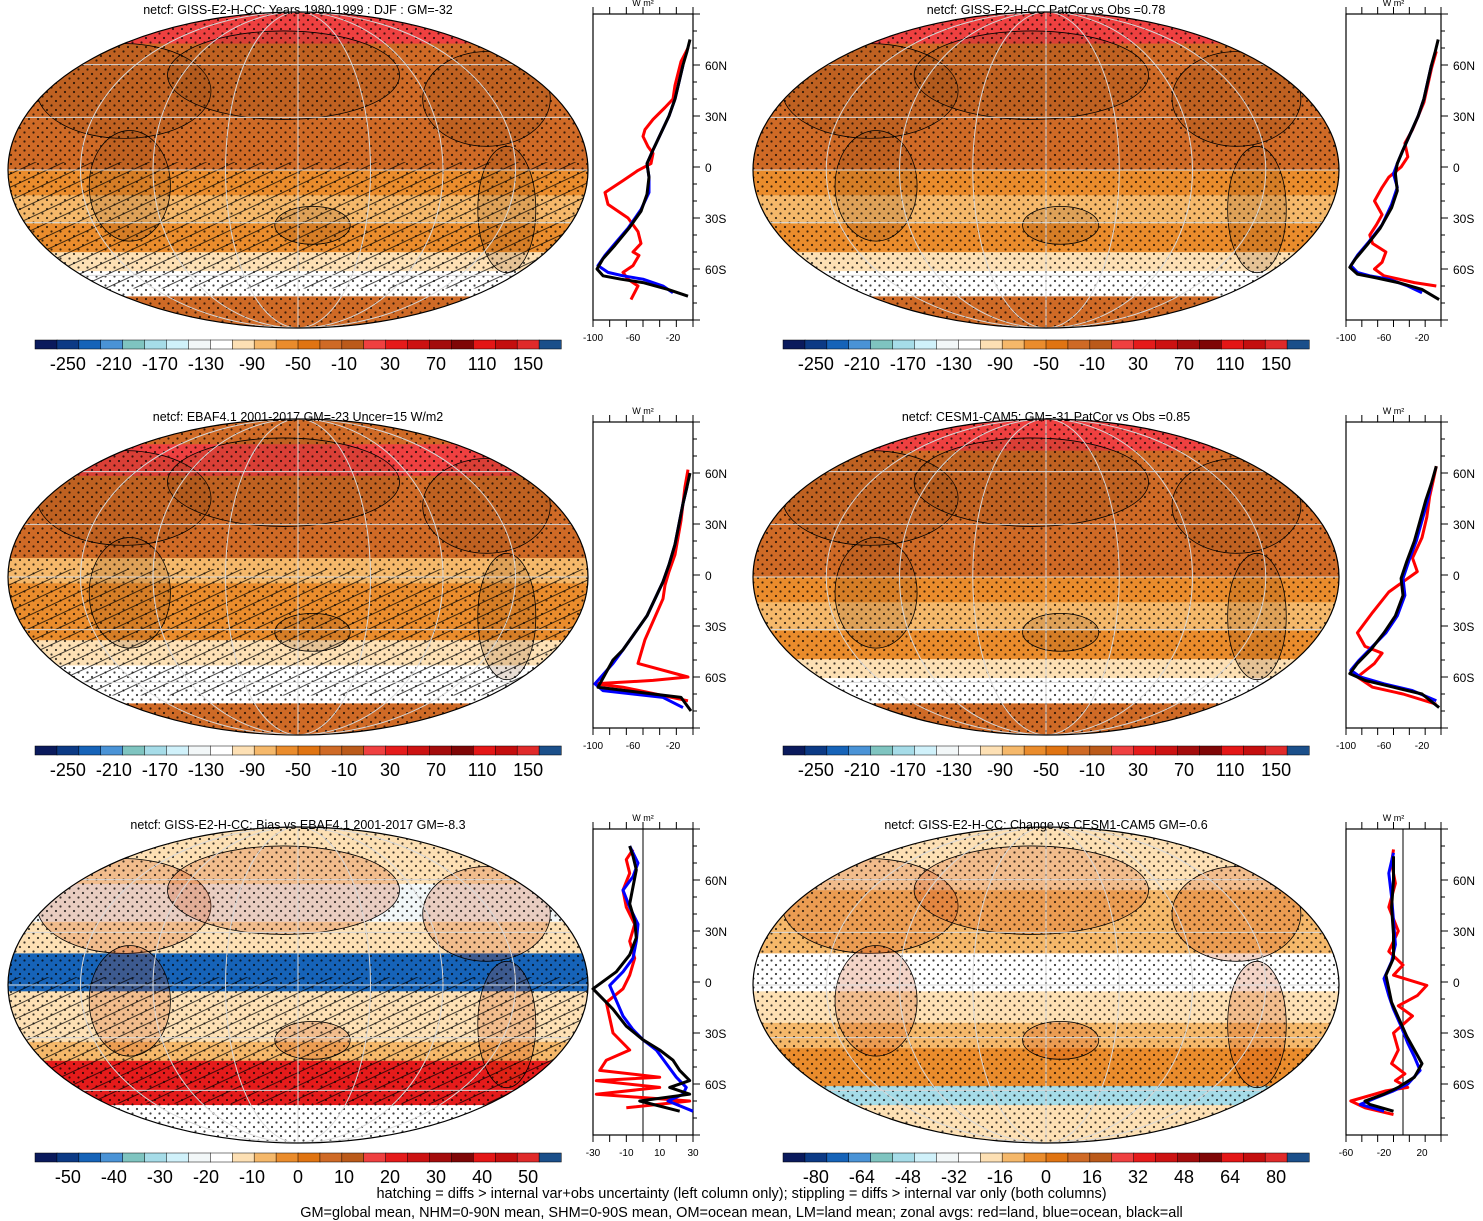  Describe the element at coordinates (640, 179) in the screenshot. I see `zonal-series-0000ff` at that location.